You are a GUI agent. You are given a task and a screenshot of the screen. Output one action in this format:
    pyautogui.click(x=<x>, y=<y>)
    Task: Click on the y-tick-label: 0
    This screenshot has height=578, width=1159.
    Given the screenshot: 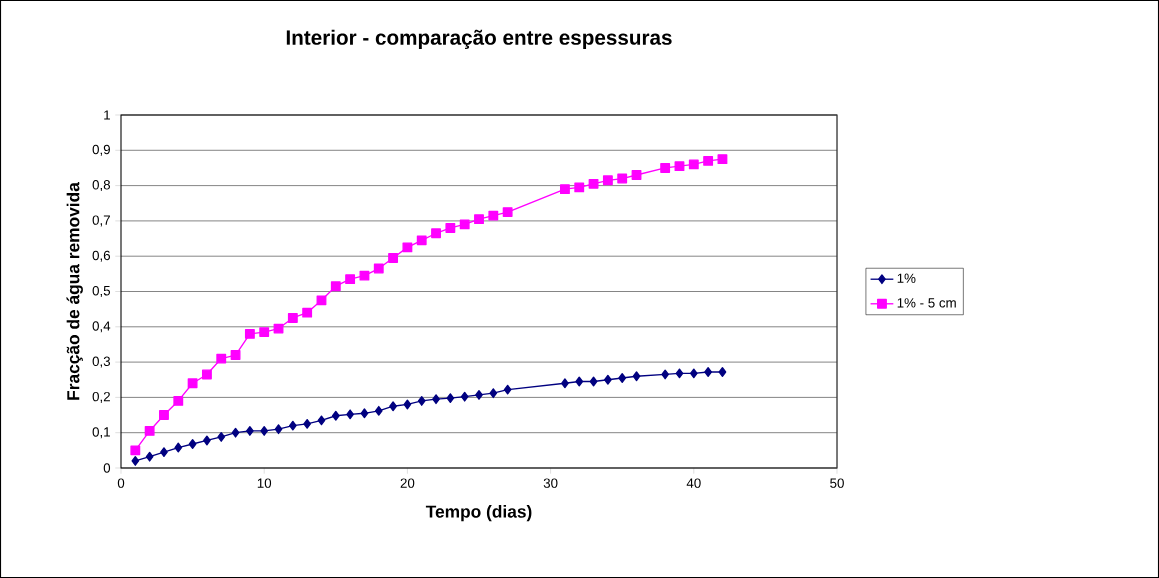 What is the action you would take?
    pyautogui.click(x=107, y=468)
    